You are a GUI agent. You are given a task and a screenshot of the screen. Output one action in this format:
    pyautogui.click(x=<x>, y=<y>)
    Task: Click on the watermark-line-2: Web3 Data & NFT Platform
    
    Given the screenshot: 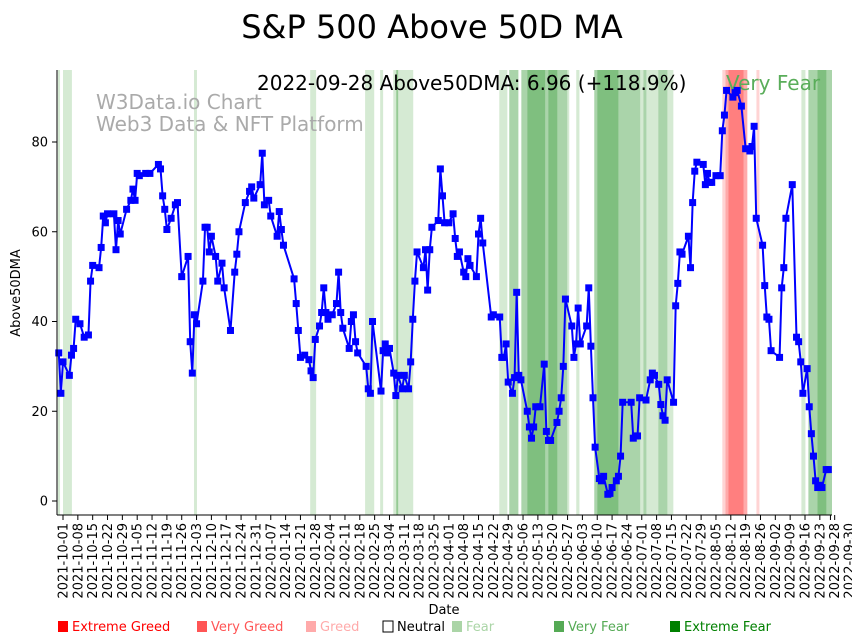 What is the action you would take?
    pyautogui.click(x=230, y=124)
    